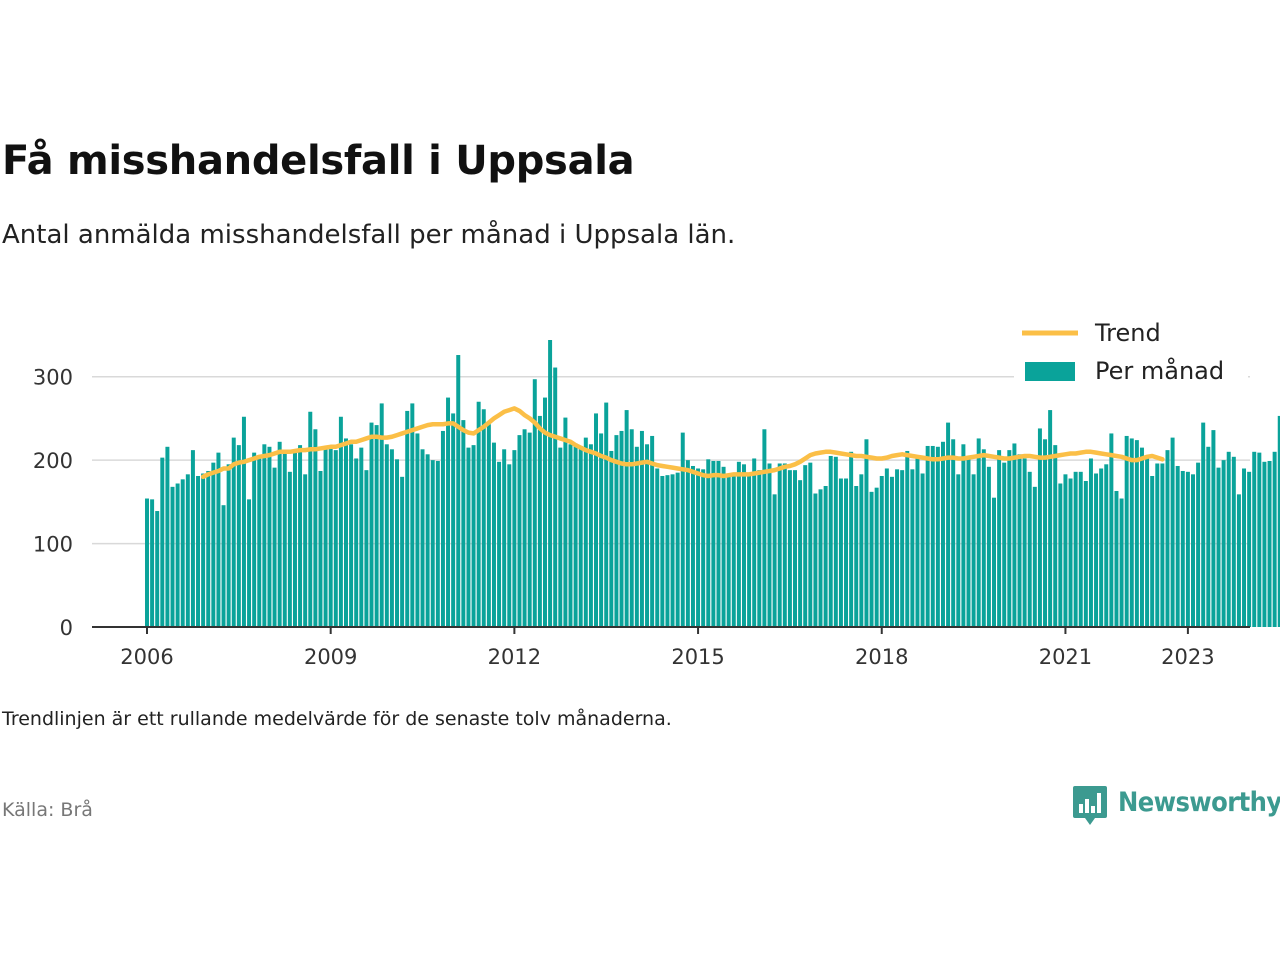 This screenshot has height=960, width=1280. I want to click on legend: Trend Per månad, so click(1131, 357).